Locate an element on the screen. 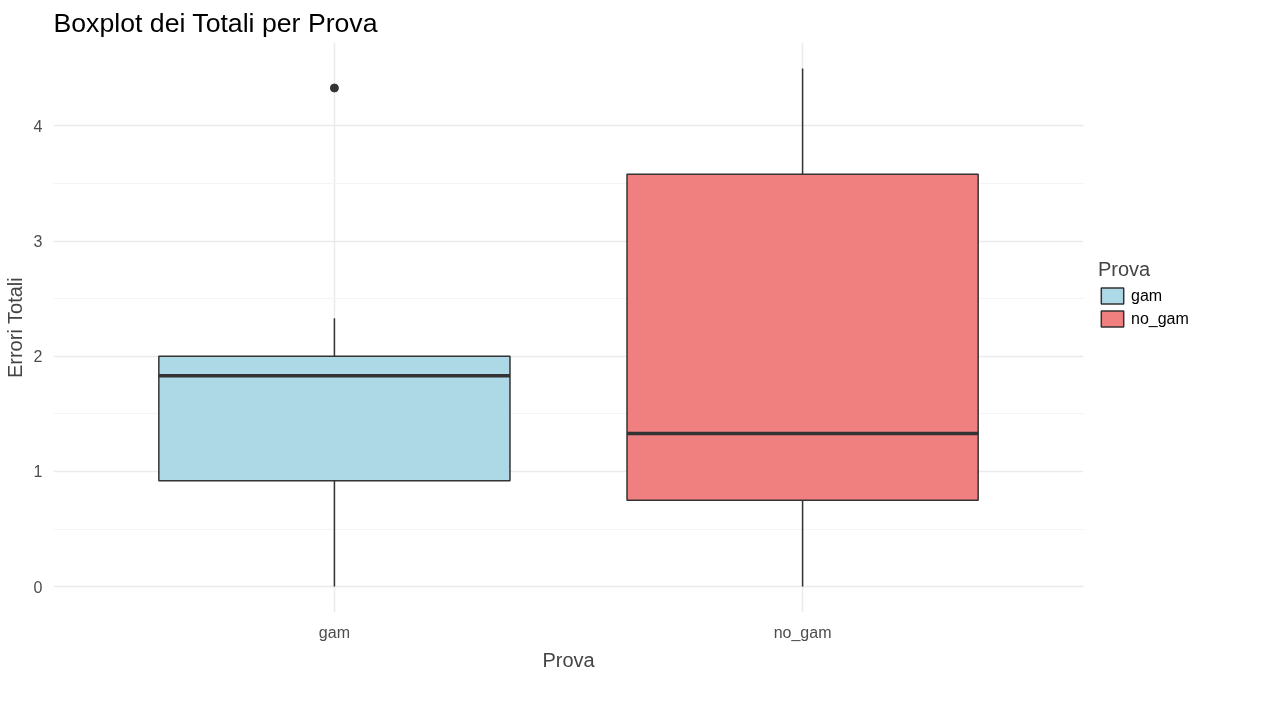 This screenshot has width=1271, height=706. chart-title: Boxplot dei Totali per Prova is located at coordinates (215, 22).